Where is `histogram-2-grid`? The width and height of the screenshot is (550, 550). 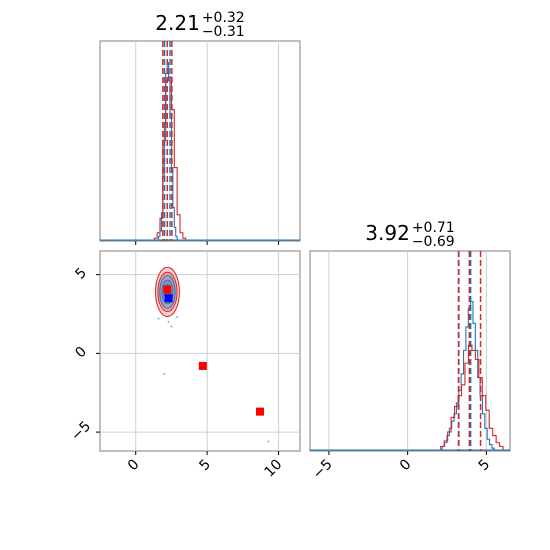 histogram-2-grid is located at coordinates (407, 351).